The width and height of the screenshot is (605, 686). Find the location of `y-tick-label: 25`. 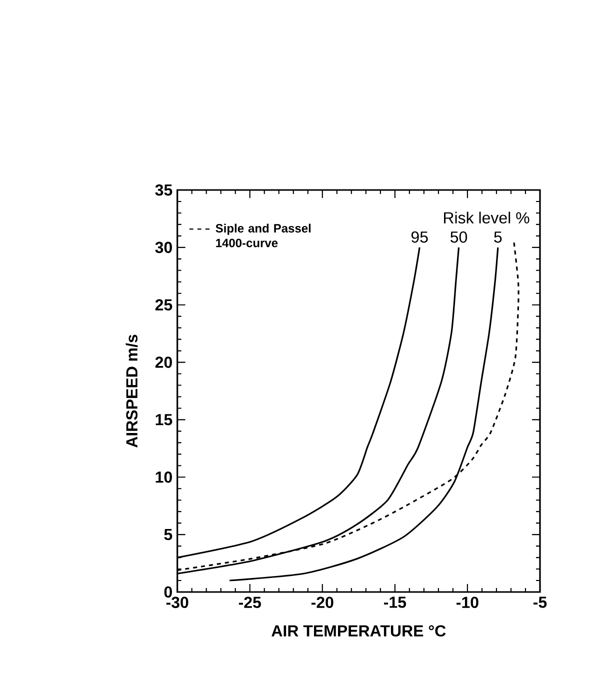

y-tick-label: 25 is located at coordinates (163, 305).